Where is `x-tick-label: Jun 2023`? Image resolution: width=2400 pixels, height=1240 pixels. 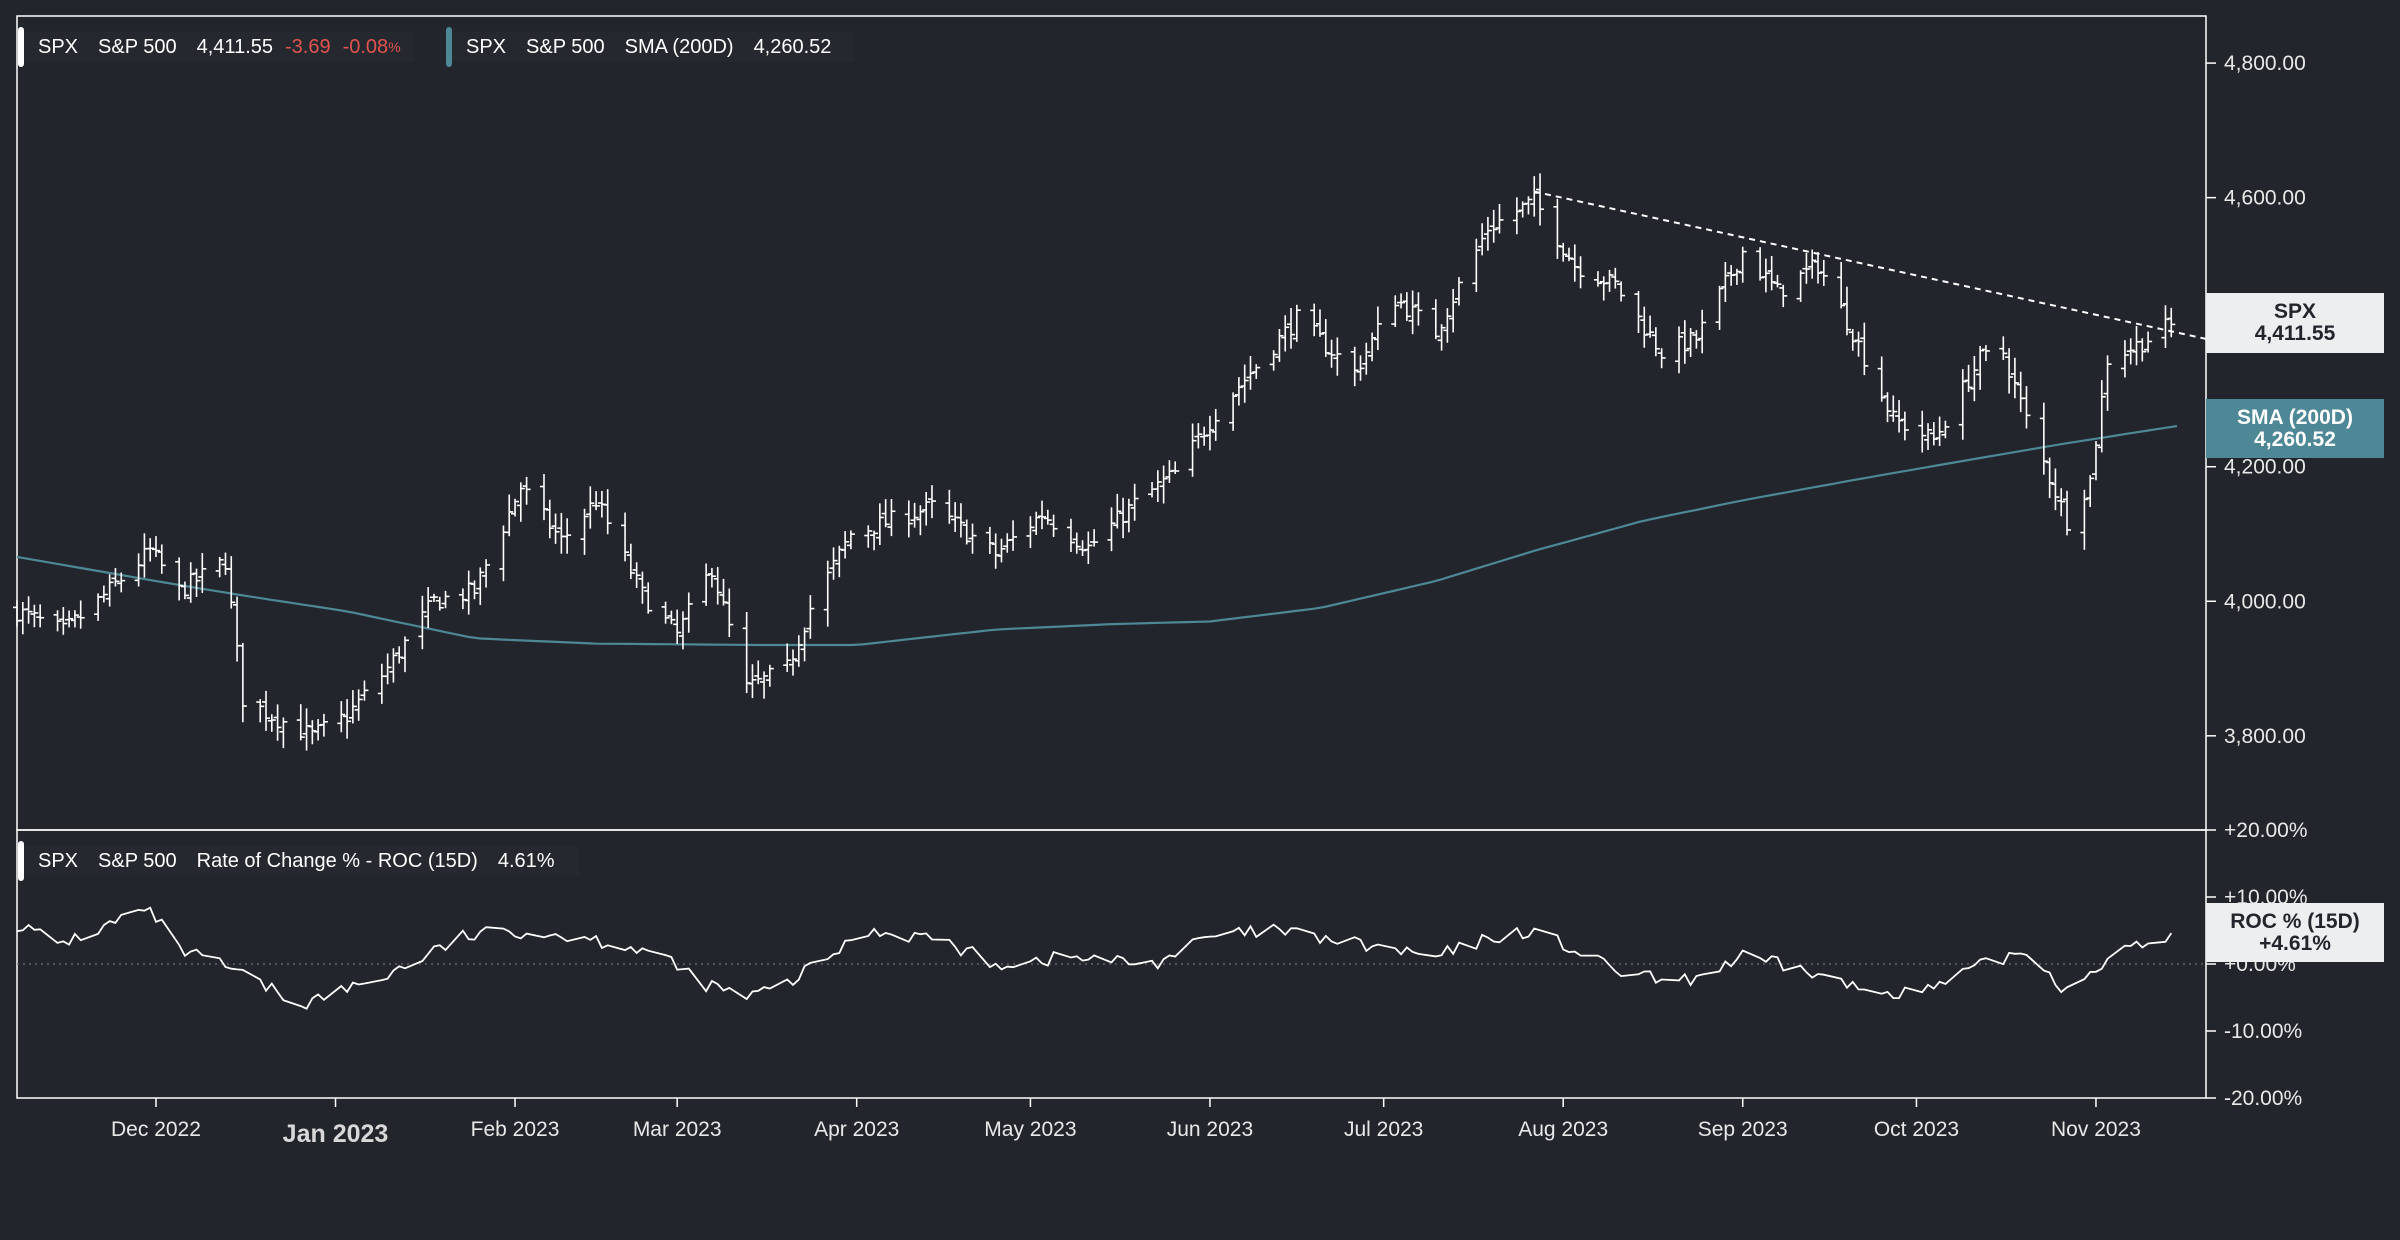 x-tick-label: Jun 2023 is located at coordinates (1210, 1129).